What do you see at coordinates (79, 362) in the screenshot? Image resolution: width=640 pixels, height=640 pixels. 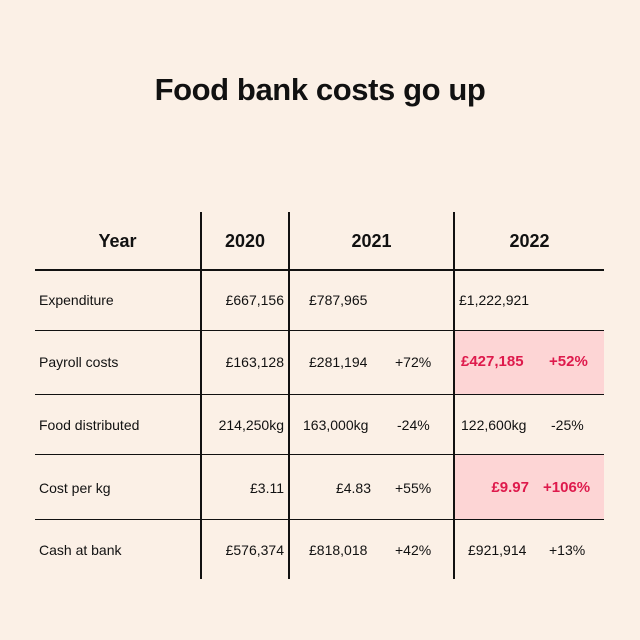 I see `row-label: Payroll costs` at bounding box center [79, 362].